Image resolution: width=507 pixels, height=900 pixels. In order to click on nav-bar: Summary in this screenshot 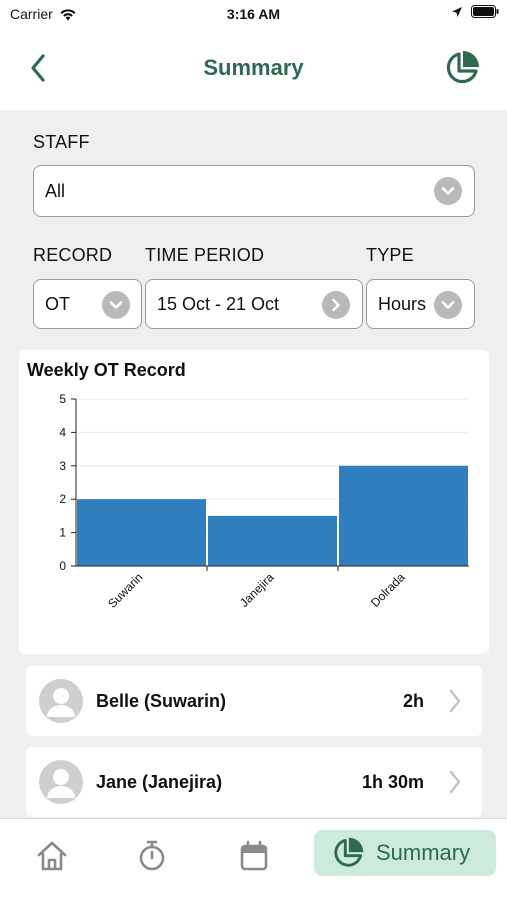, I will do `click(253, 70)`.